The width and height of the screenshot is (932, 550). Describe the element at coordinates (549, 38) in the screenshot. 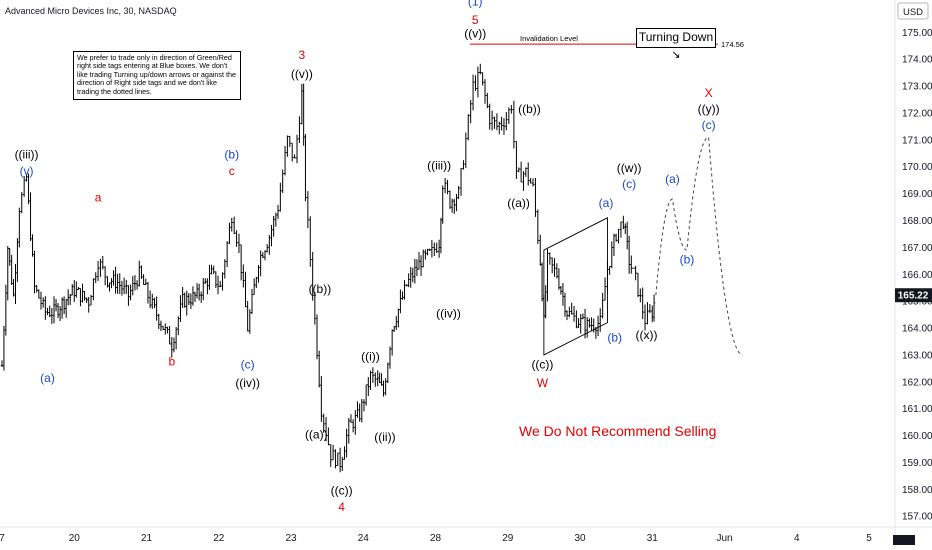

I see `invalidation-label: Invalidation Level` at that location.